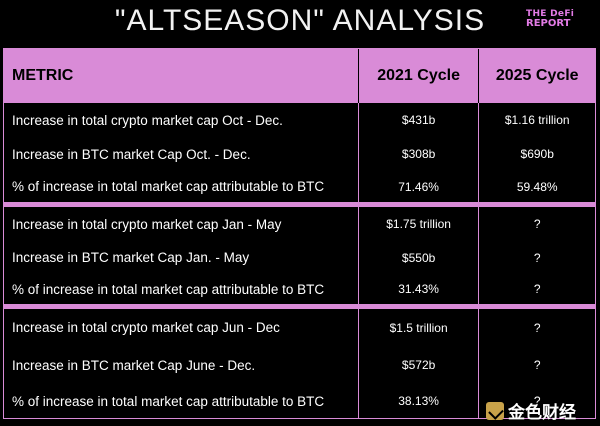 The width and height of the screenshot is (600, 426). Describe the element at coordinates (419, 289) in the screenshot. I see `value-2021-cell: 31.43%` at that location.